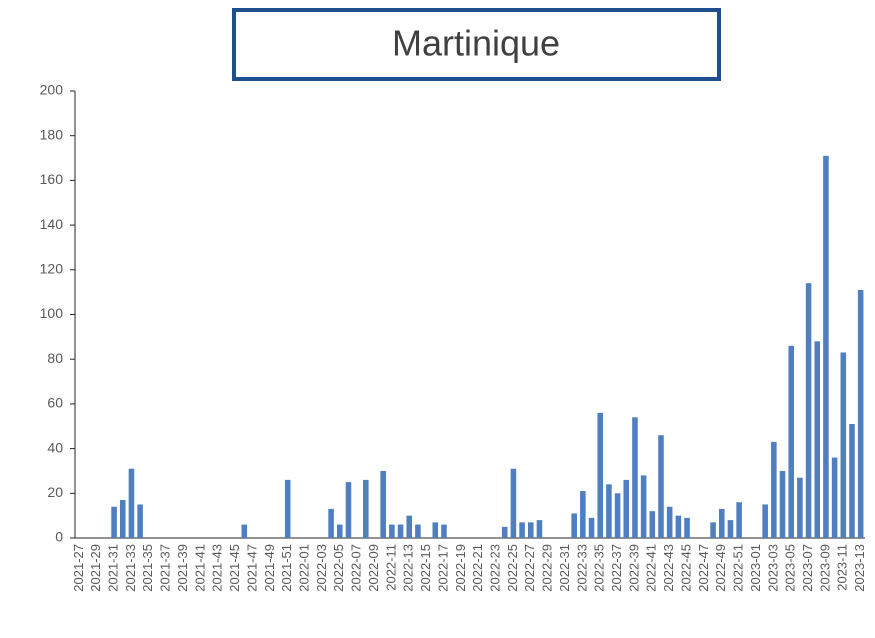 Image resolution: width=875 pixels, height=638 pixels. Describe the element at coordinates (286, 568) in the screenshot. I see `x-tick-label: 2021-51` at that location.